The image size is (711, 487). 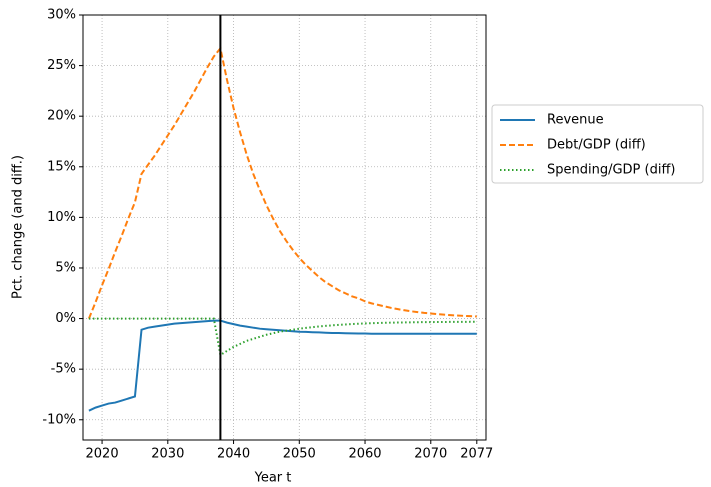 What do you see at coordinates (59, 419) in the screenshot?
I see `y-tick-label: -10%` at bounding box center [59, 419].